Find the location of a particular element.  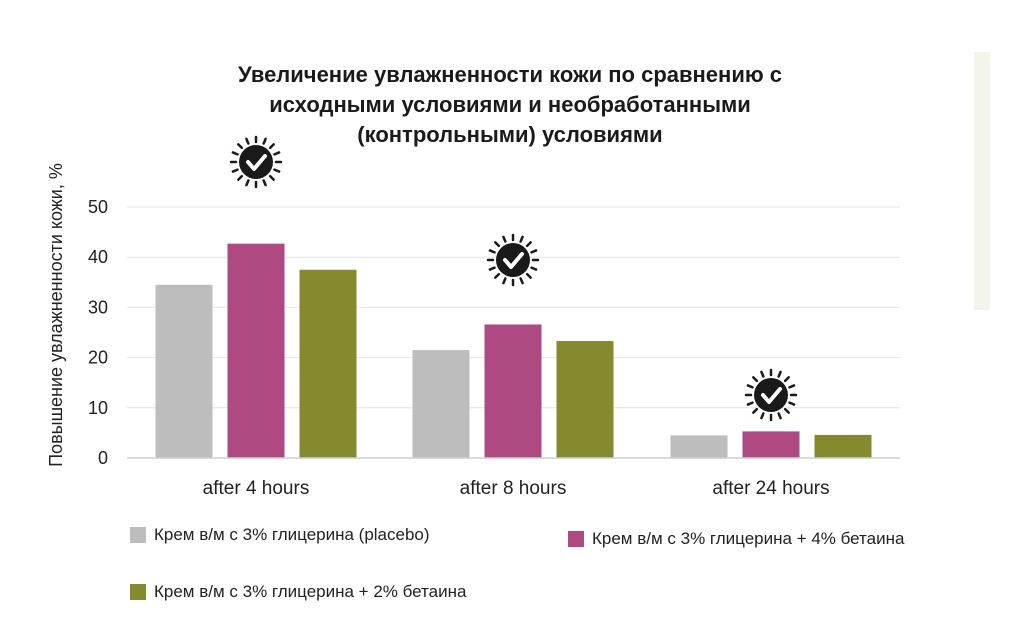

legend-item-placebo: Крем в/м с 3% глицерина (placebo) is located at coordinates (280, 535).